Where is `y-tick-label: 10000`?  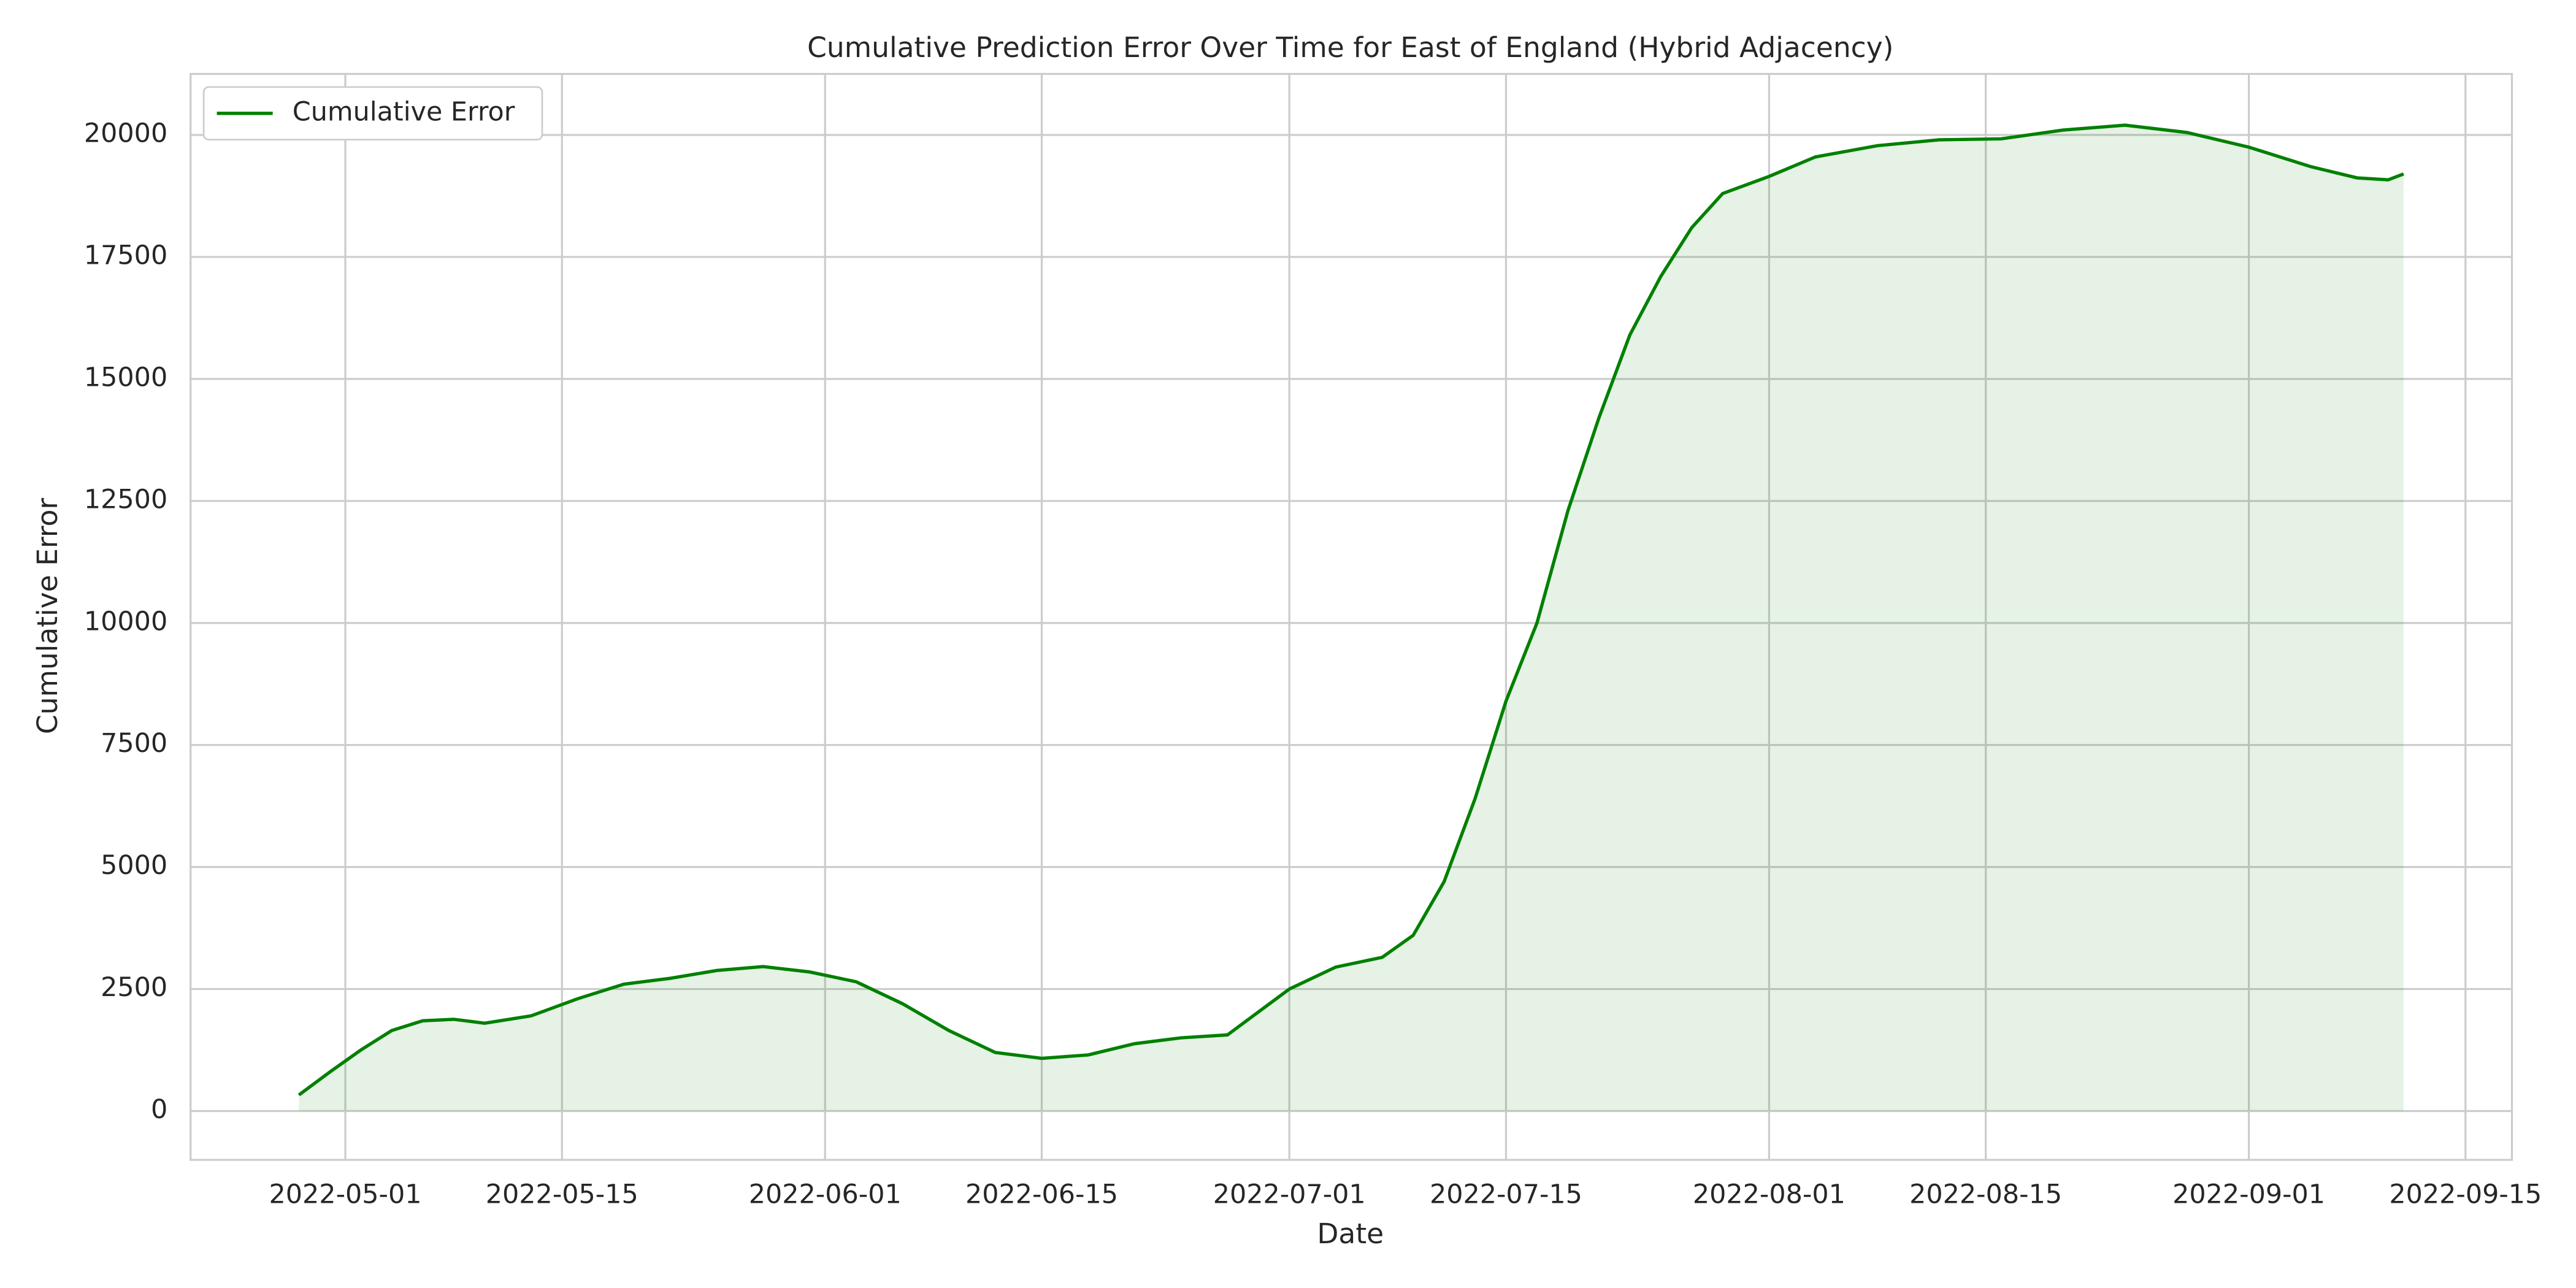 y-tick-label: 10000 is located at coordinates (125, 621).